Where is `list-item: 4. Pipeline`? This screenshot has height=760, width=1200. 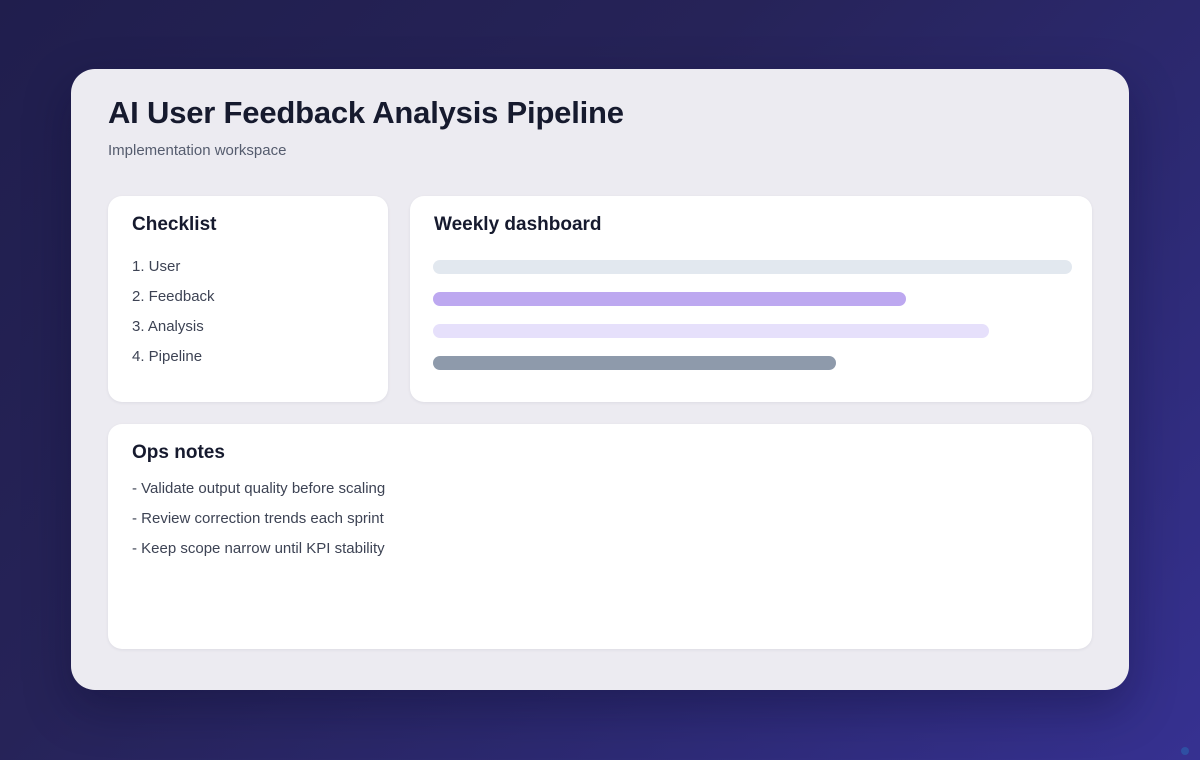 list-item: 4. Pipeline is located at coordinates (167, 356).